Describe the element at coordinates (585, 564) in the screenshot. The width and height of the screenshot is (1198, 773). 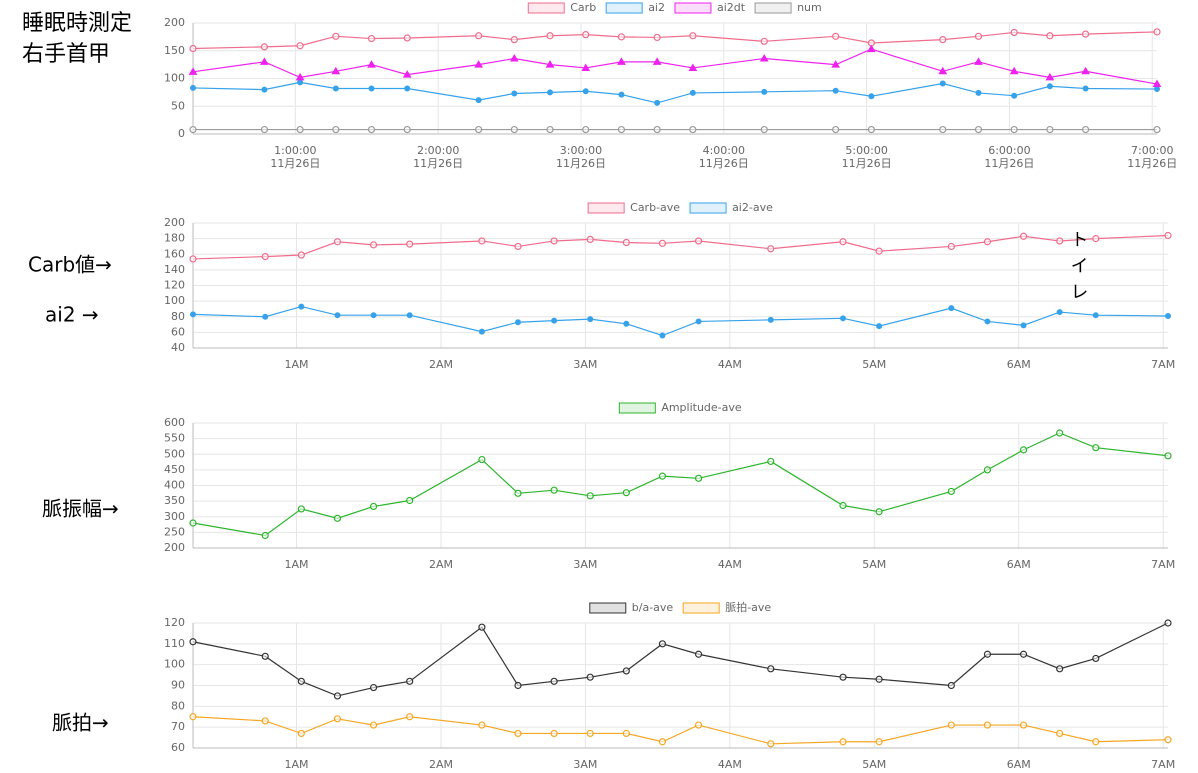
I see `x-tick-label: 3AM` at that location.